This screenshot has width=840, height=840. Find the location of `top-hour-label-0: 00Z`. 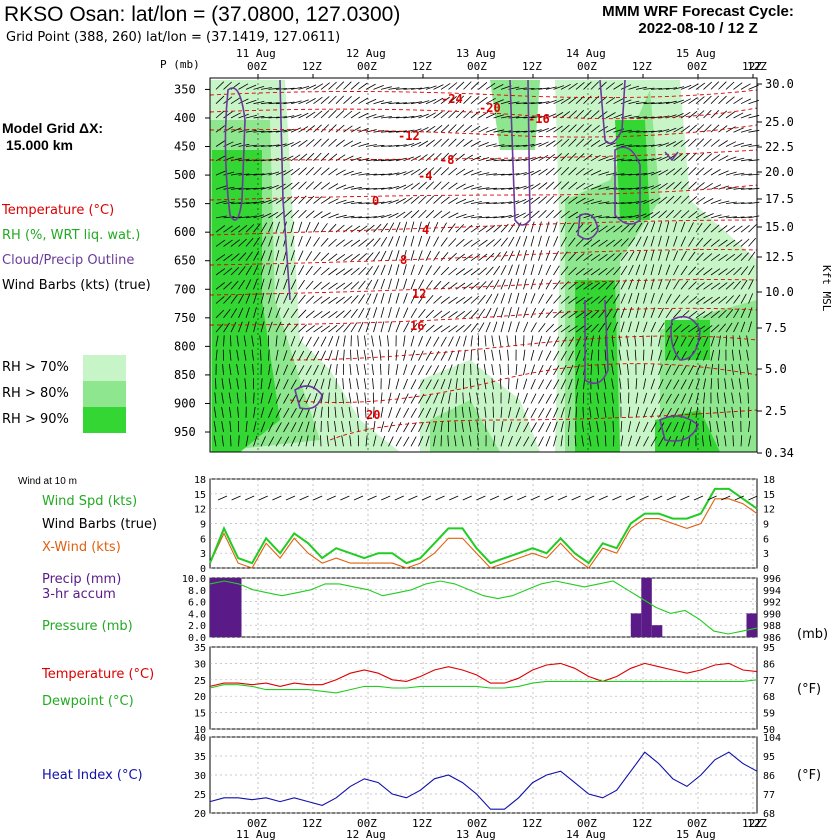

top-hour-label-0: 00Z is located at coordinates (257, 66).